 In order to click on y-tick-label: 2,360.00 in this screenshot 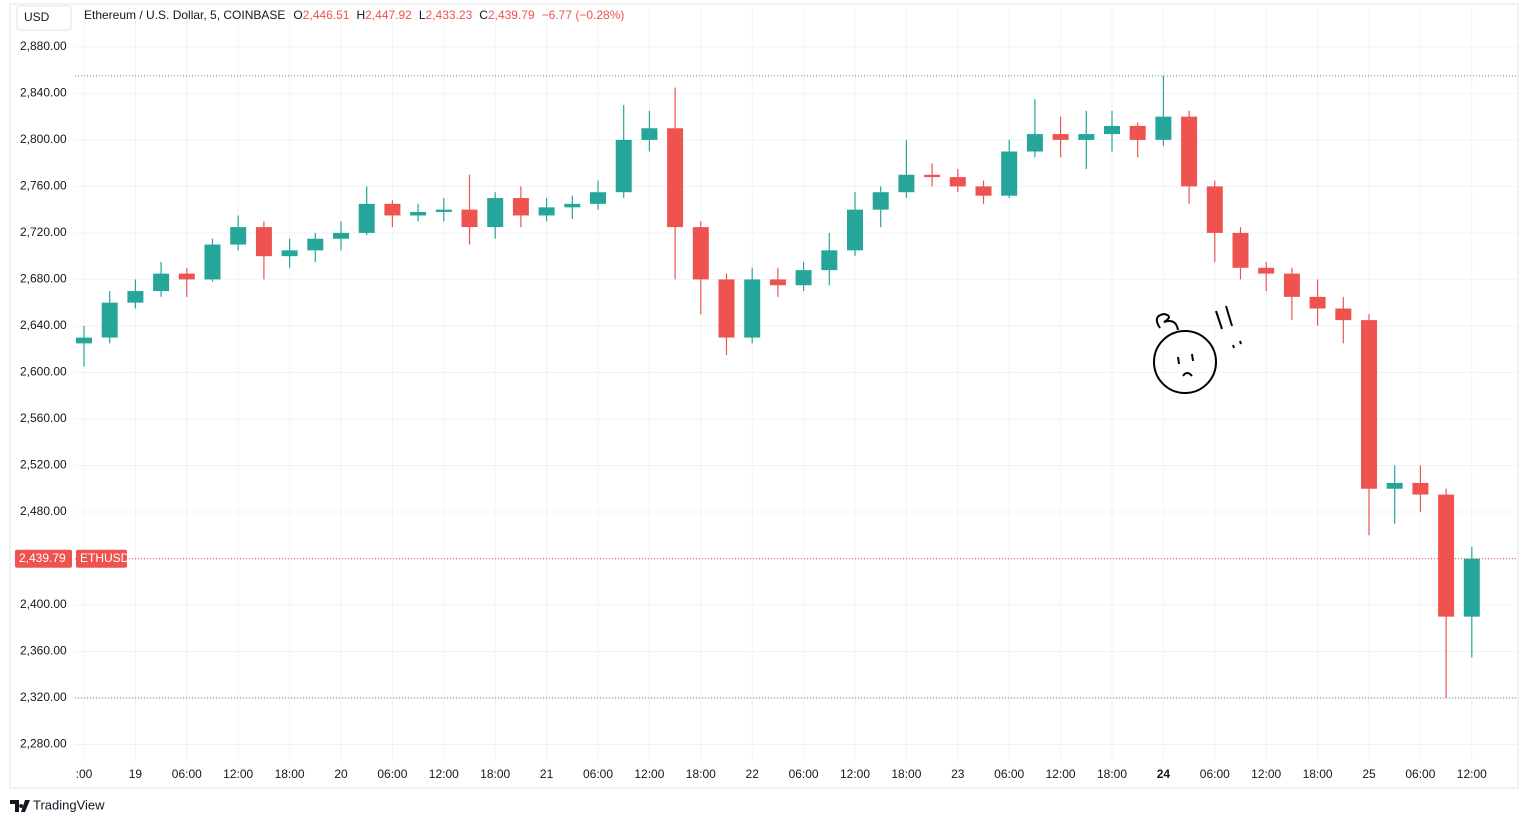, I will do `click(43, 651)`.